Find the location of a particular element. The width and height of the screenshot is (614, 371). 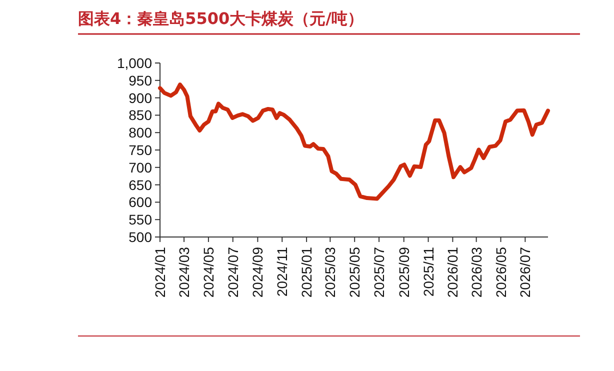

x-tick-label: 2025/01 is located at coordinates (306, 272).